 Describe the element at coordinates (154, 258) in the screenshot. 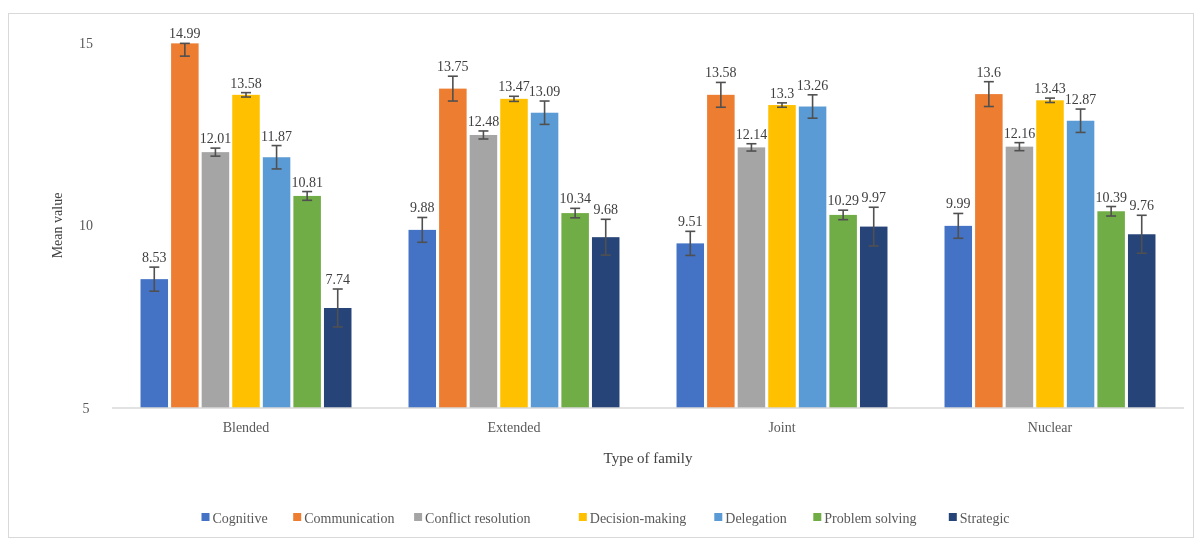

I see `data-label: 8.53` at that location.